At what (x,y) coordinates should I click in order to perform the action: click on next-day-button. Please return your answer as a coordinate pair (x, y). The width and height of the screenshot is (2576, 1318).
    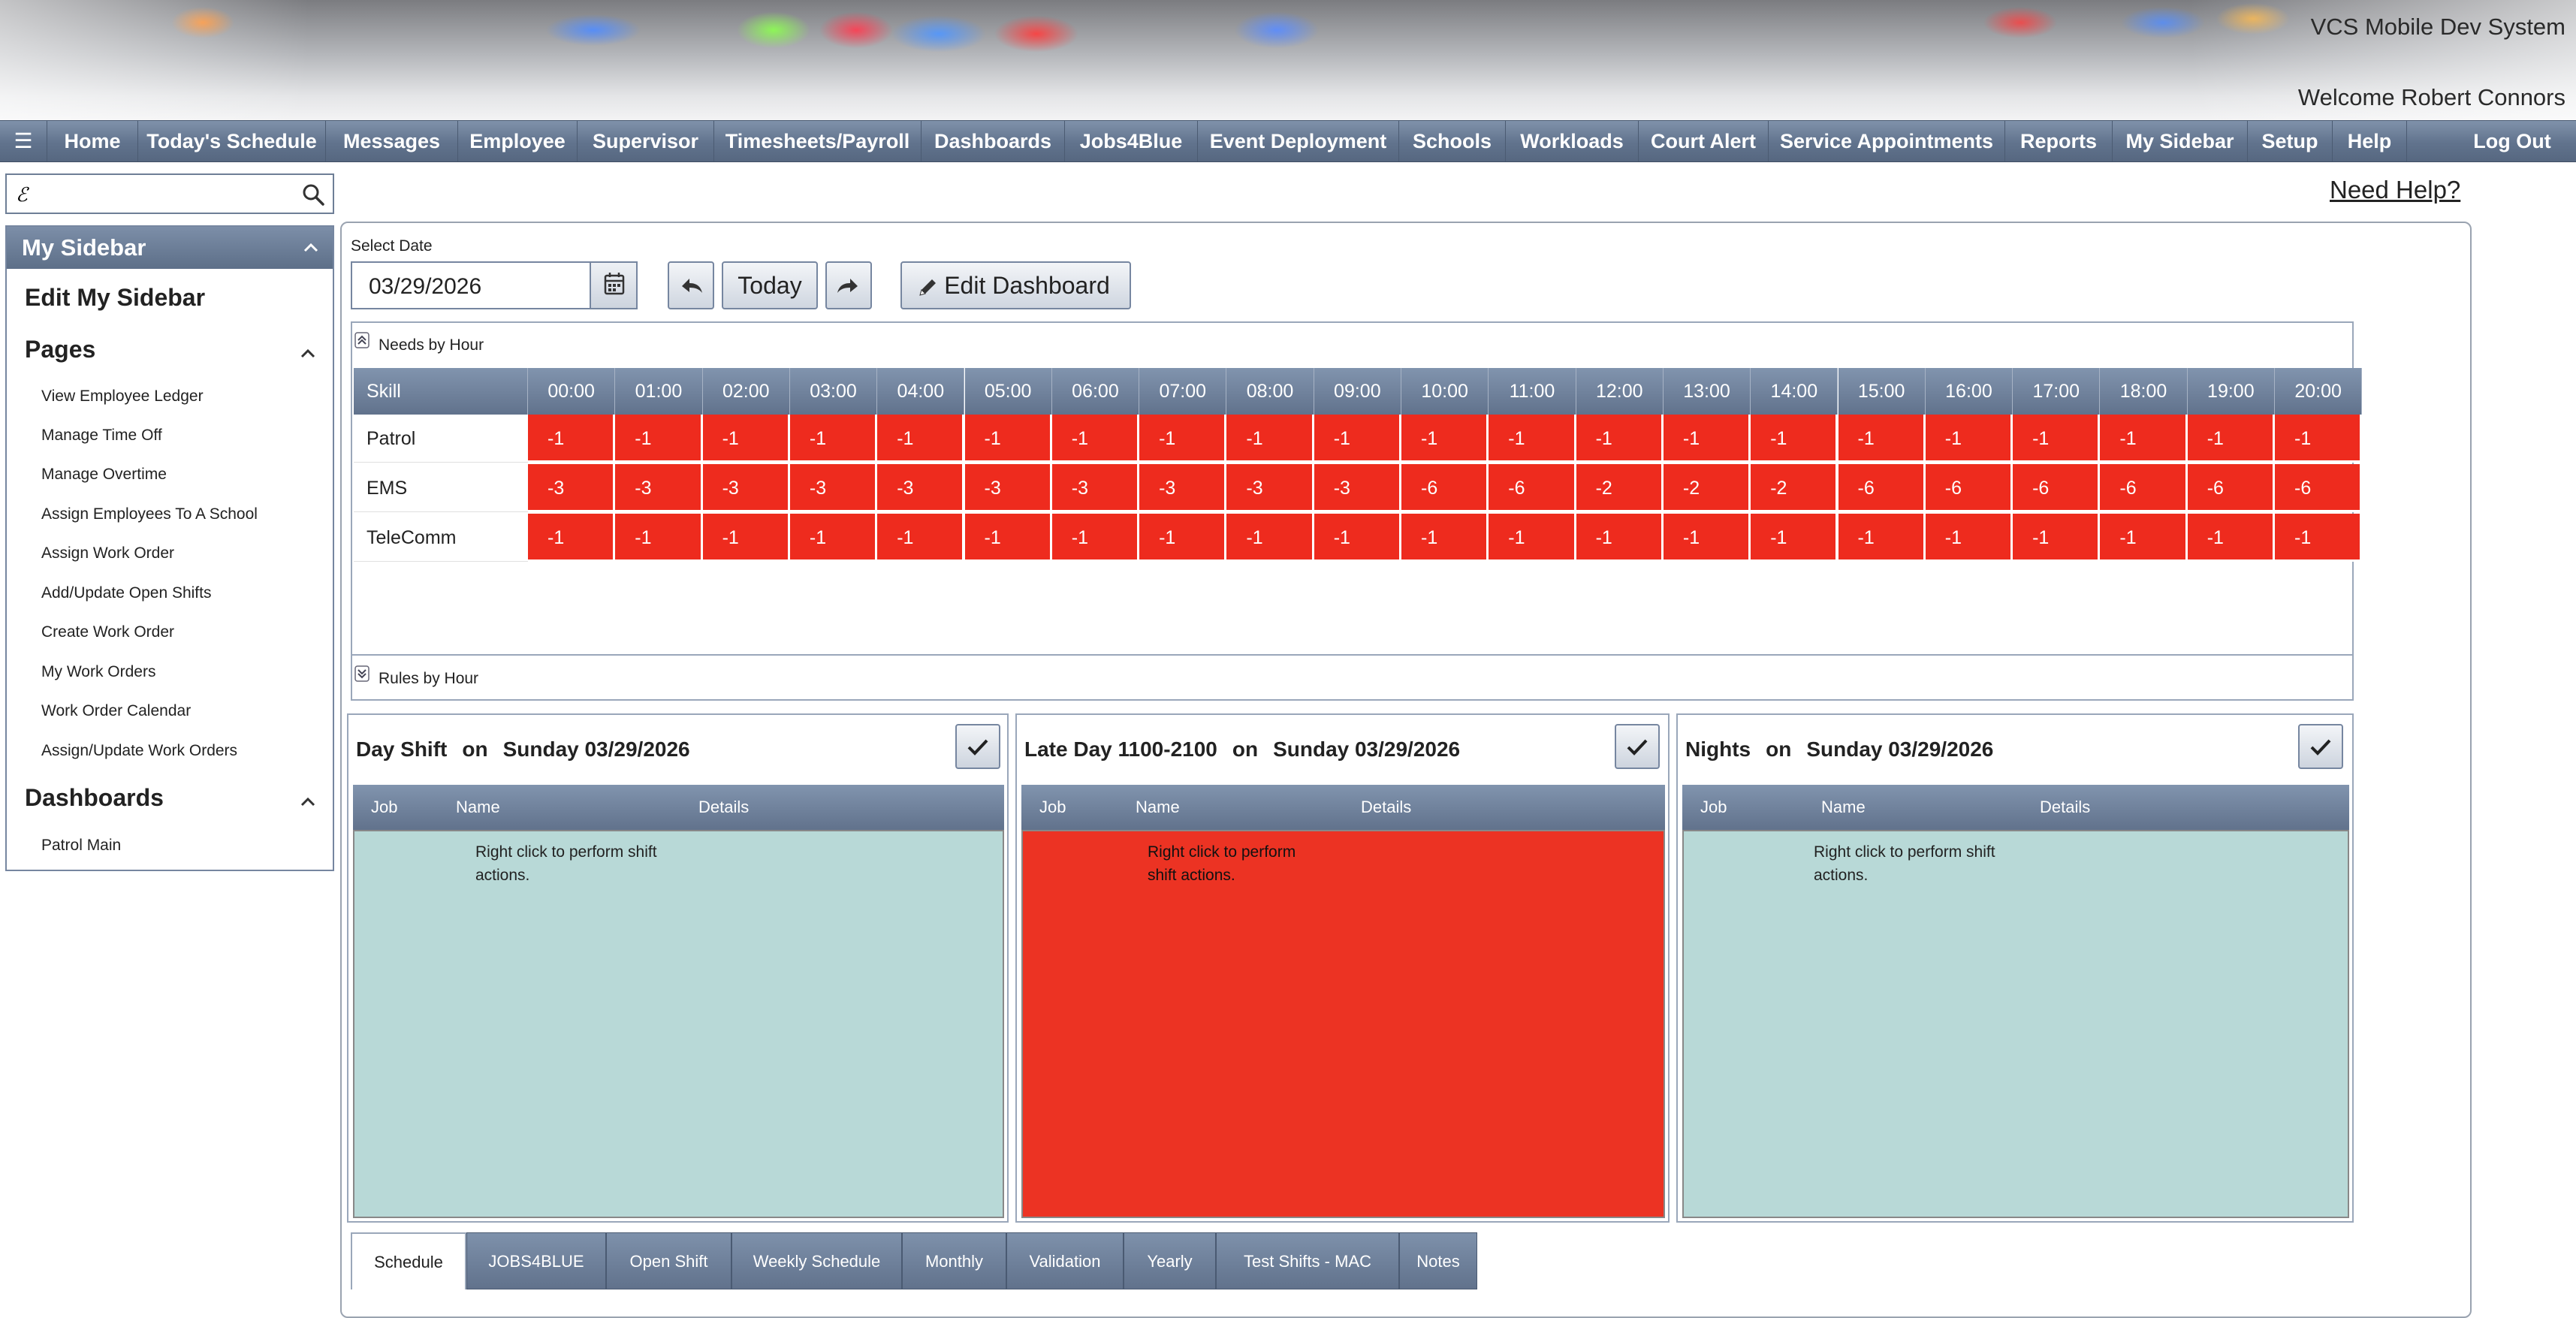
    Looking at the image, I should click on (849, 285).